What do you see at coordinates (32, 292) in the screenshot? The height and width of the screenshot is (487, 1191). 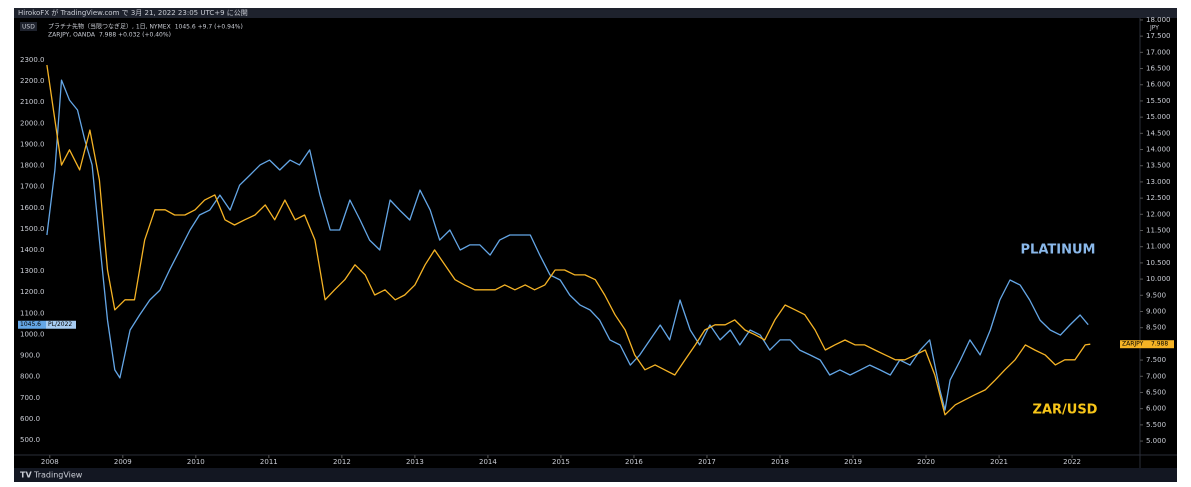 I see `y-tick-label: 1200.0` at bounding box center [32, 292].